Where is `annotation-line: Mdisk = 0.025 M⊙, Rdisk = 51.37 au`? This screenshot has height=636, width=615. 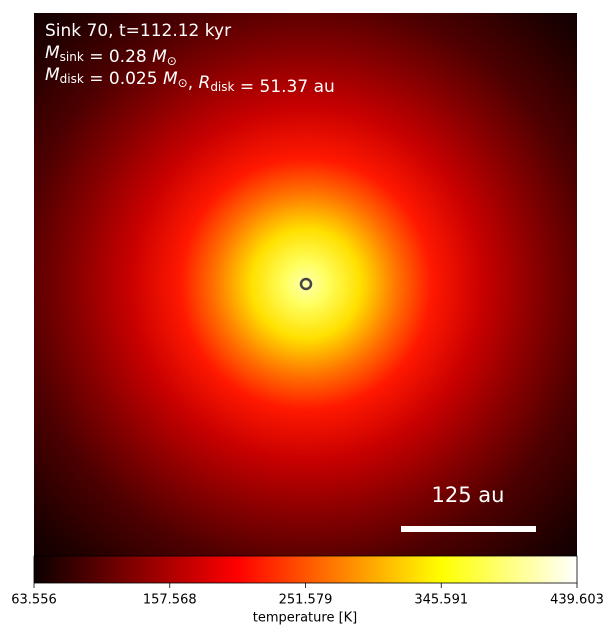 annotation-line: Mdisk = 0.025 M⊙, Rdisk = 51.37 au is located at coordinates (190, 81).